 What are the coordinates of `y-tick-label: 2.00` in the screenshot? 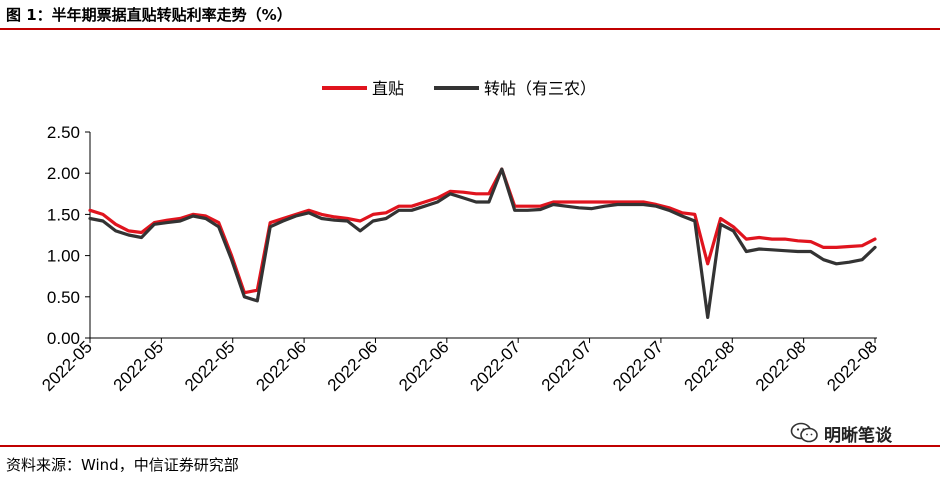 It's located at (63, 173).